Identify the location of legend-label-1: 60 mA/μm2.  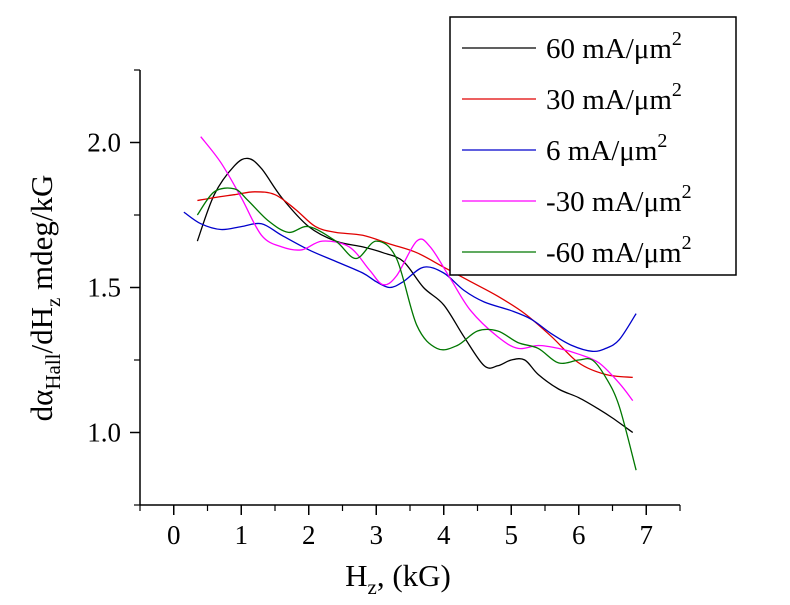
(614, 46).